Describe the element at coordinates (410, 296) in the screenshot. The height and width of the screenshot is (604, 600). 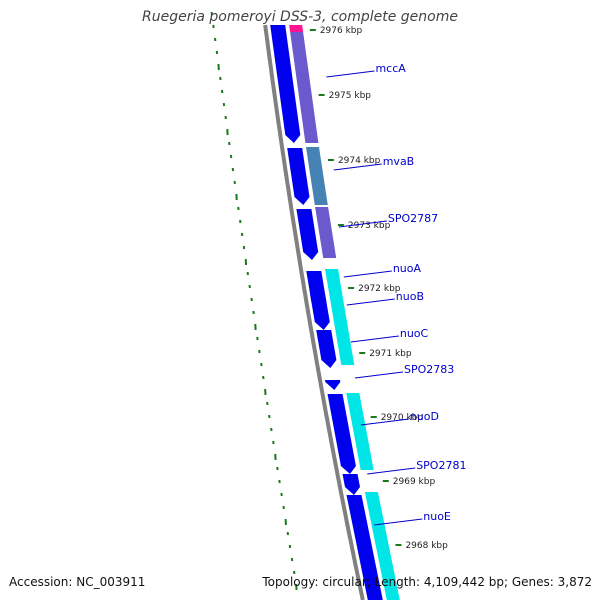
I see `gene-label: nuoB` at that location.